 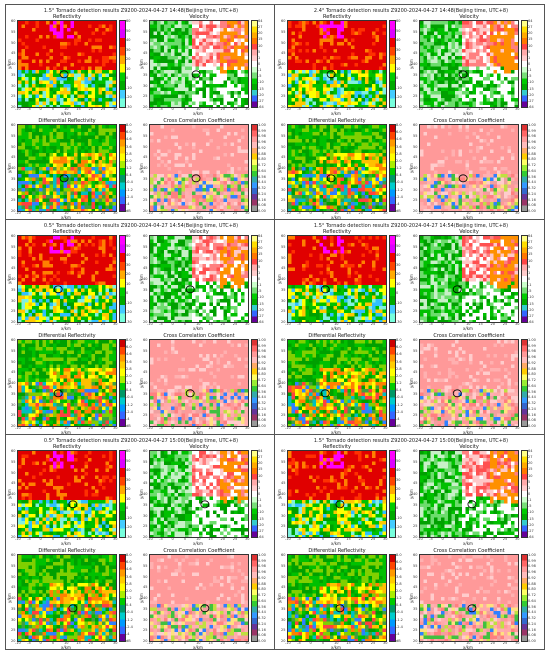 What do you see at coordinates (262, 572) in the screenshot?
I see `colorbar-tick-label: 0.96` at bounding box center [262, 572].